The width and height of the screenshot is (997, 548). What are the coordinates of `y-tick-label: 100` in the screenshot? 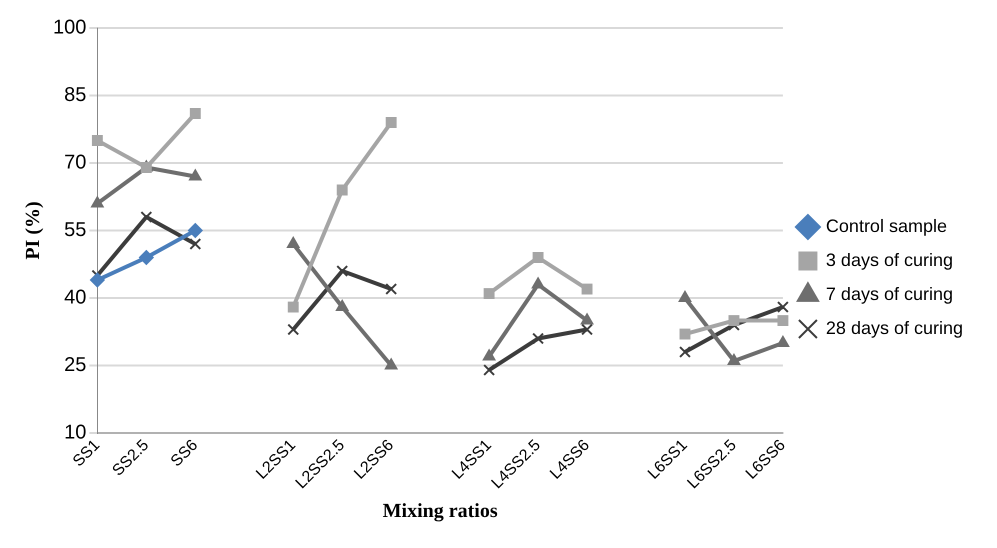 It's located at (69, 27).